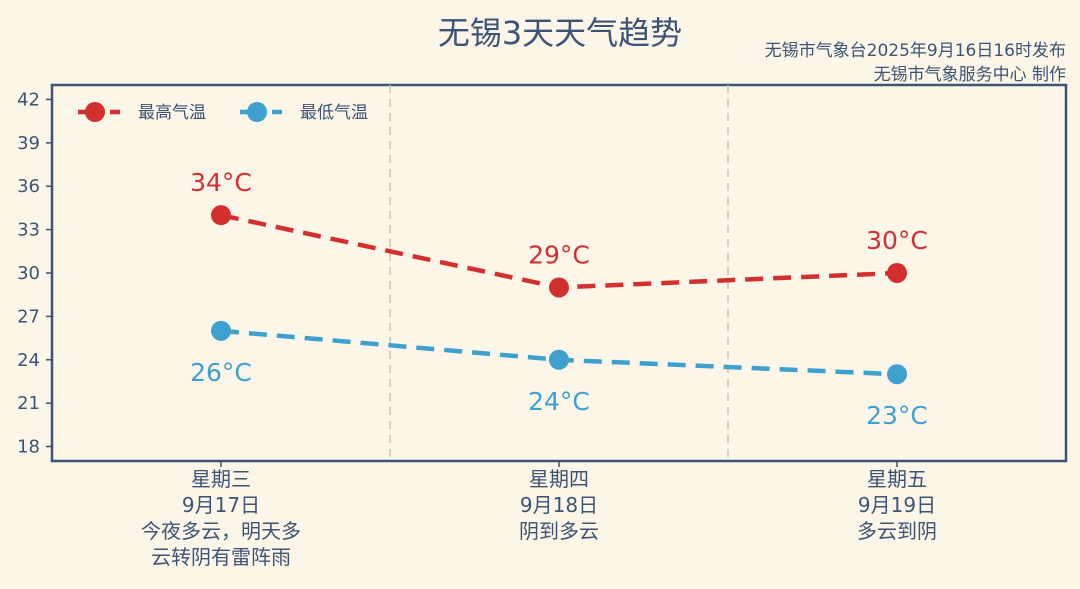 This screenshot has height=589, width=1080. What do you see at coordinates (559, 531) in the screenshot?
I see `x-category-label: 阴到多云` at bounding box center [559, 531].